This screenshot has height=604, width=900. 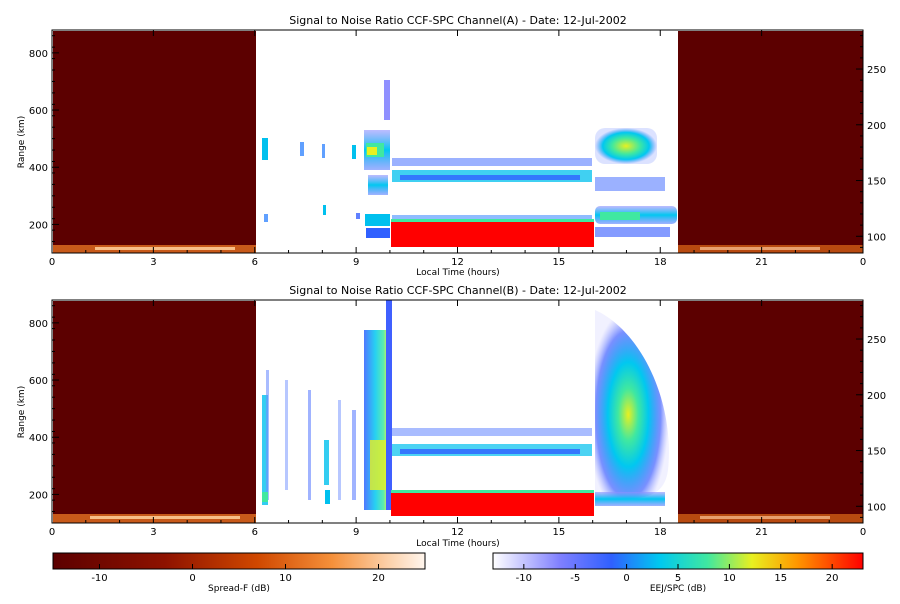 I want to click on panel-b-afternoon-plume, so click(x=632, y=408).